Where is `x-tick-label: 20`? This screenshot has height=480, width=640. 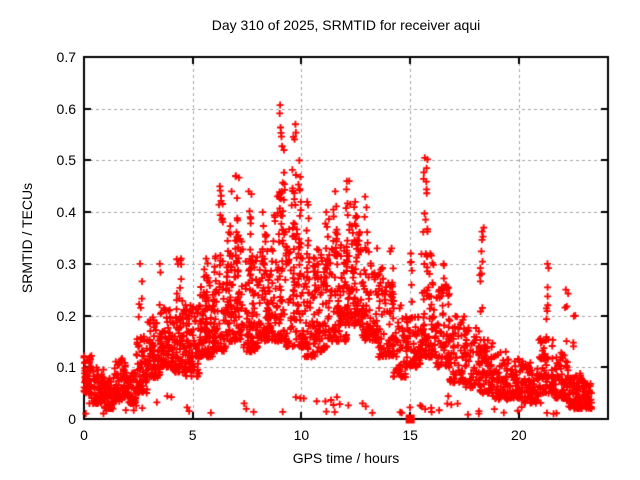 x-tick-label: 20 is located at coordinates (519, 435).